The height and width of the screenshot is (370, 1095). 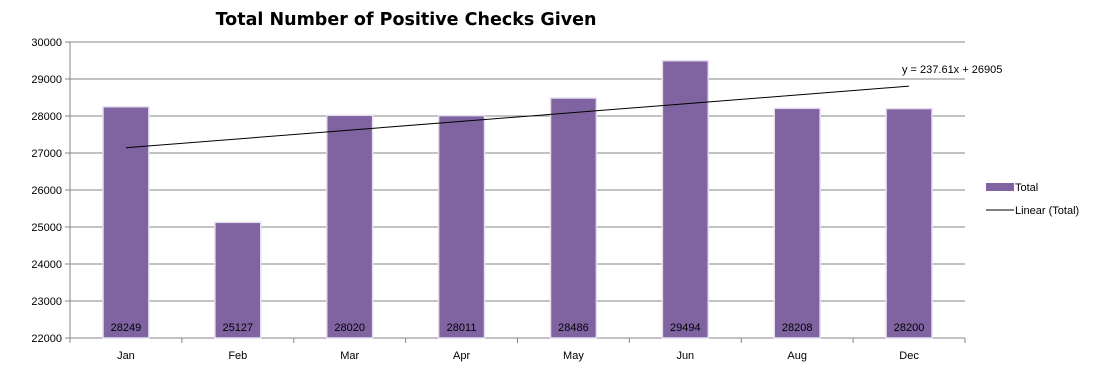 I want to click on y-tick-label: 26000, so click(x=46, y=191).